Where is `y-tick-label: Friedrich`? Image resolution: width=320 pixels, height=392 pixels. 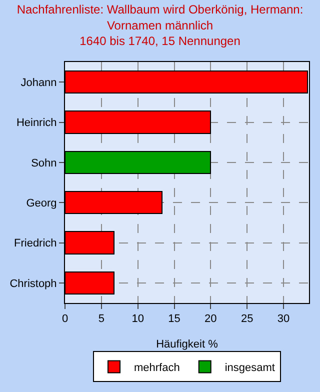 y-tick-label: Friedrich is located at coordinates (35, 244).